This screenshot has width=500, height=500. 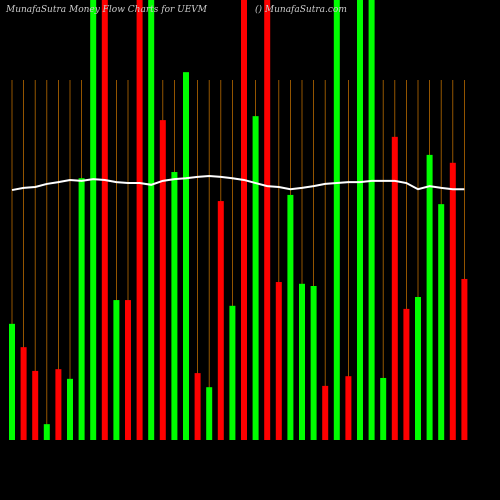 I want to click on chart-subtitle: () MunafaSutra.com, so click(x=301, y=9).